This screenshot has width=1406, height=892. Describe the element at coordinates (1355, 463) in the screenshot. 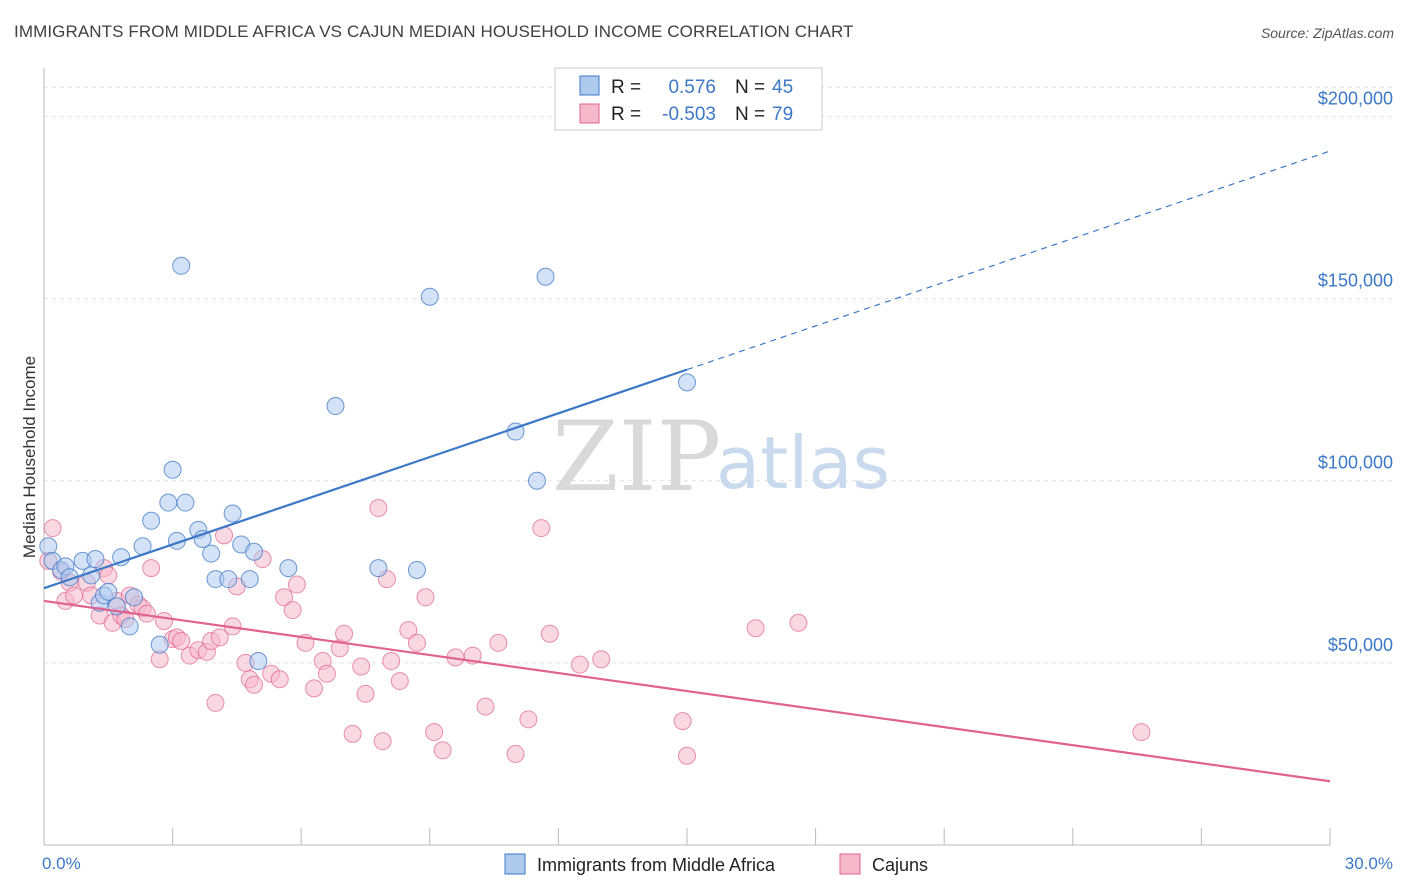

I see `y-tick-label-1: $100,000` at that location.